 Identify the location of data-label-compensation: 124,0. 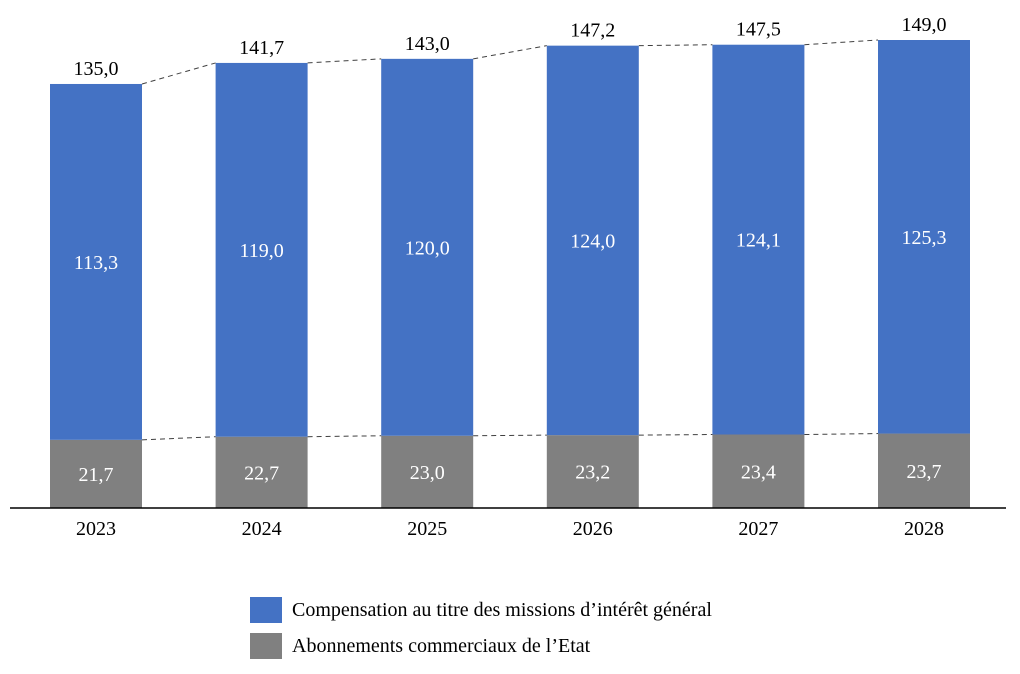
(592, 241).